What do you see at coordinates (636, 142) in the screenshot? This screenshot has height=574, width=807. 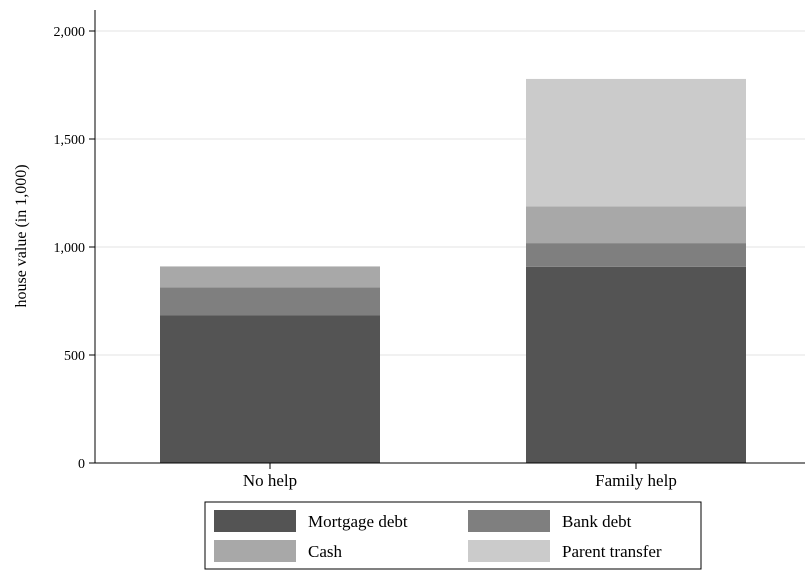 I see `bar-segment-parent-transfer` at bounding box center [636, 142].